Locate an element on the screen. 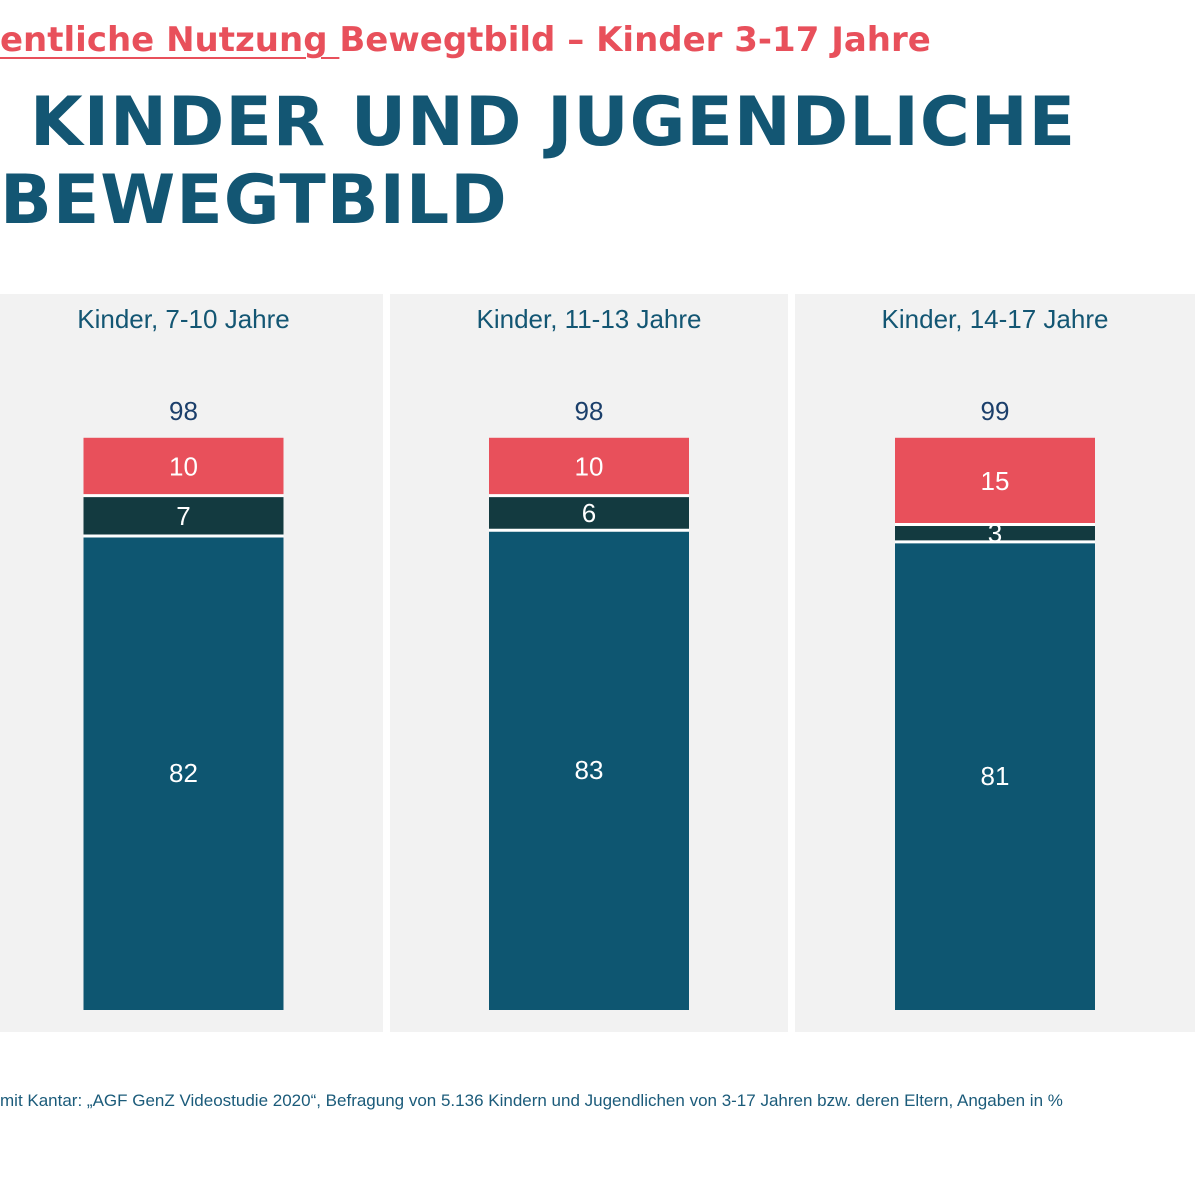 This screenshot has height=1200, width=1200. data-label: 81 is located at coordinates (995, 776).